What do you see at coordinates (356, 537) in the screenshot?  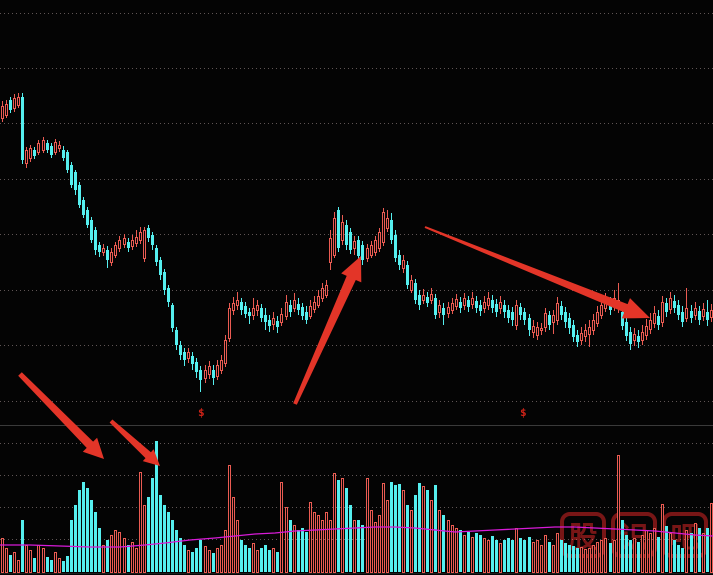 I see `volume-ma-line` at bounding box center [356, 537].